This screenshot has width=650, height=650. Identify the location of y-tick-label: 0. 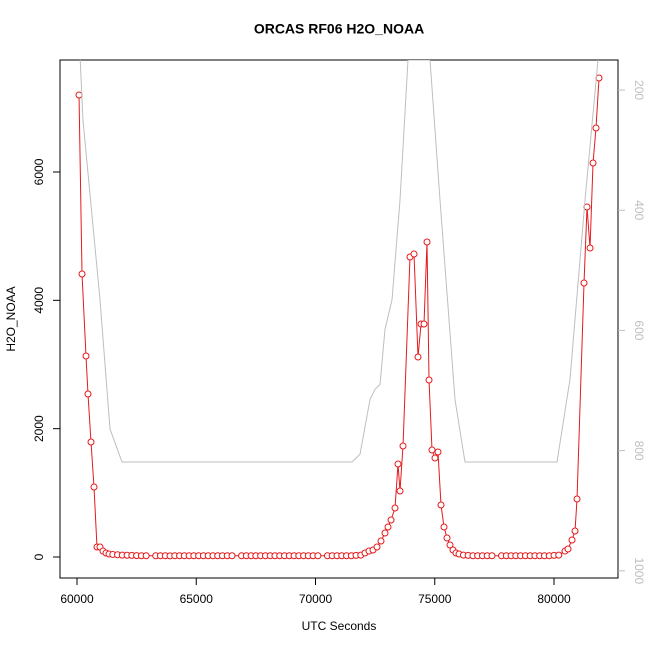
(39, 556).